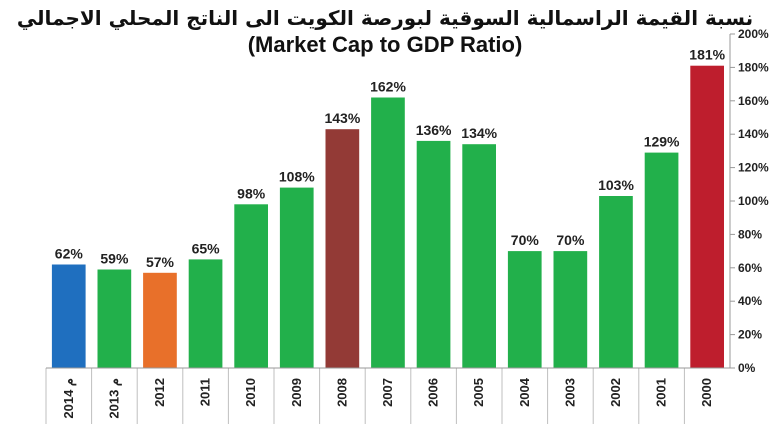 This screenshot has width=770, height=426. I want to click on x-tick-label-3: 2011, so click(205, 392).